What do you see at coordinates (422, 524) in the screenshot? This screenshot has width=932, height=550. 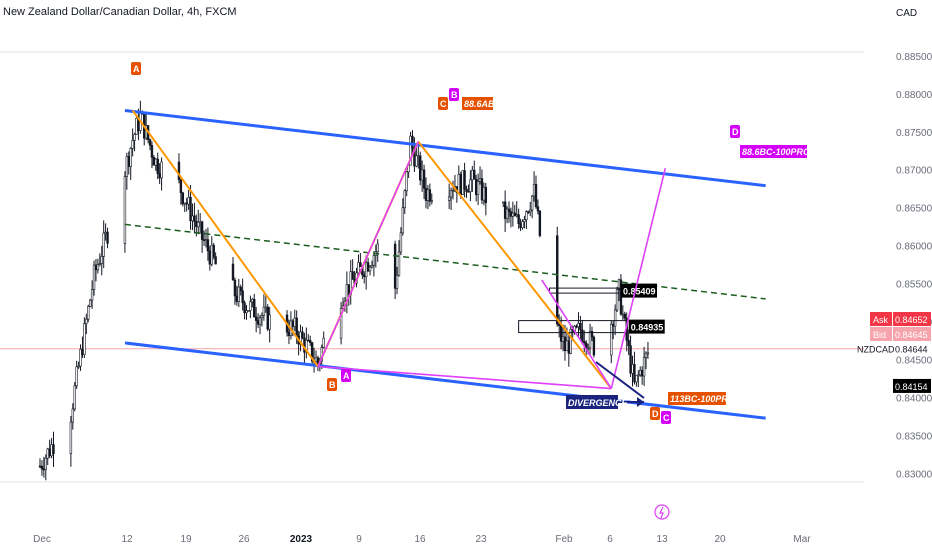 I see `time-axis: Dec 12 19 26 2023 9 16 23 Feb 6 13 20 Mar` at bounding box center [422, 524].